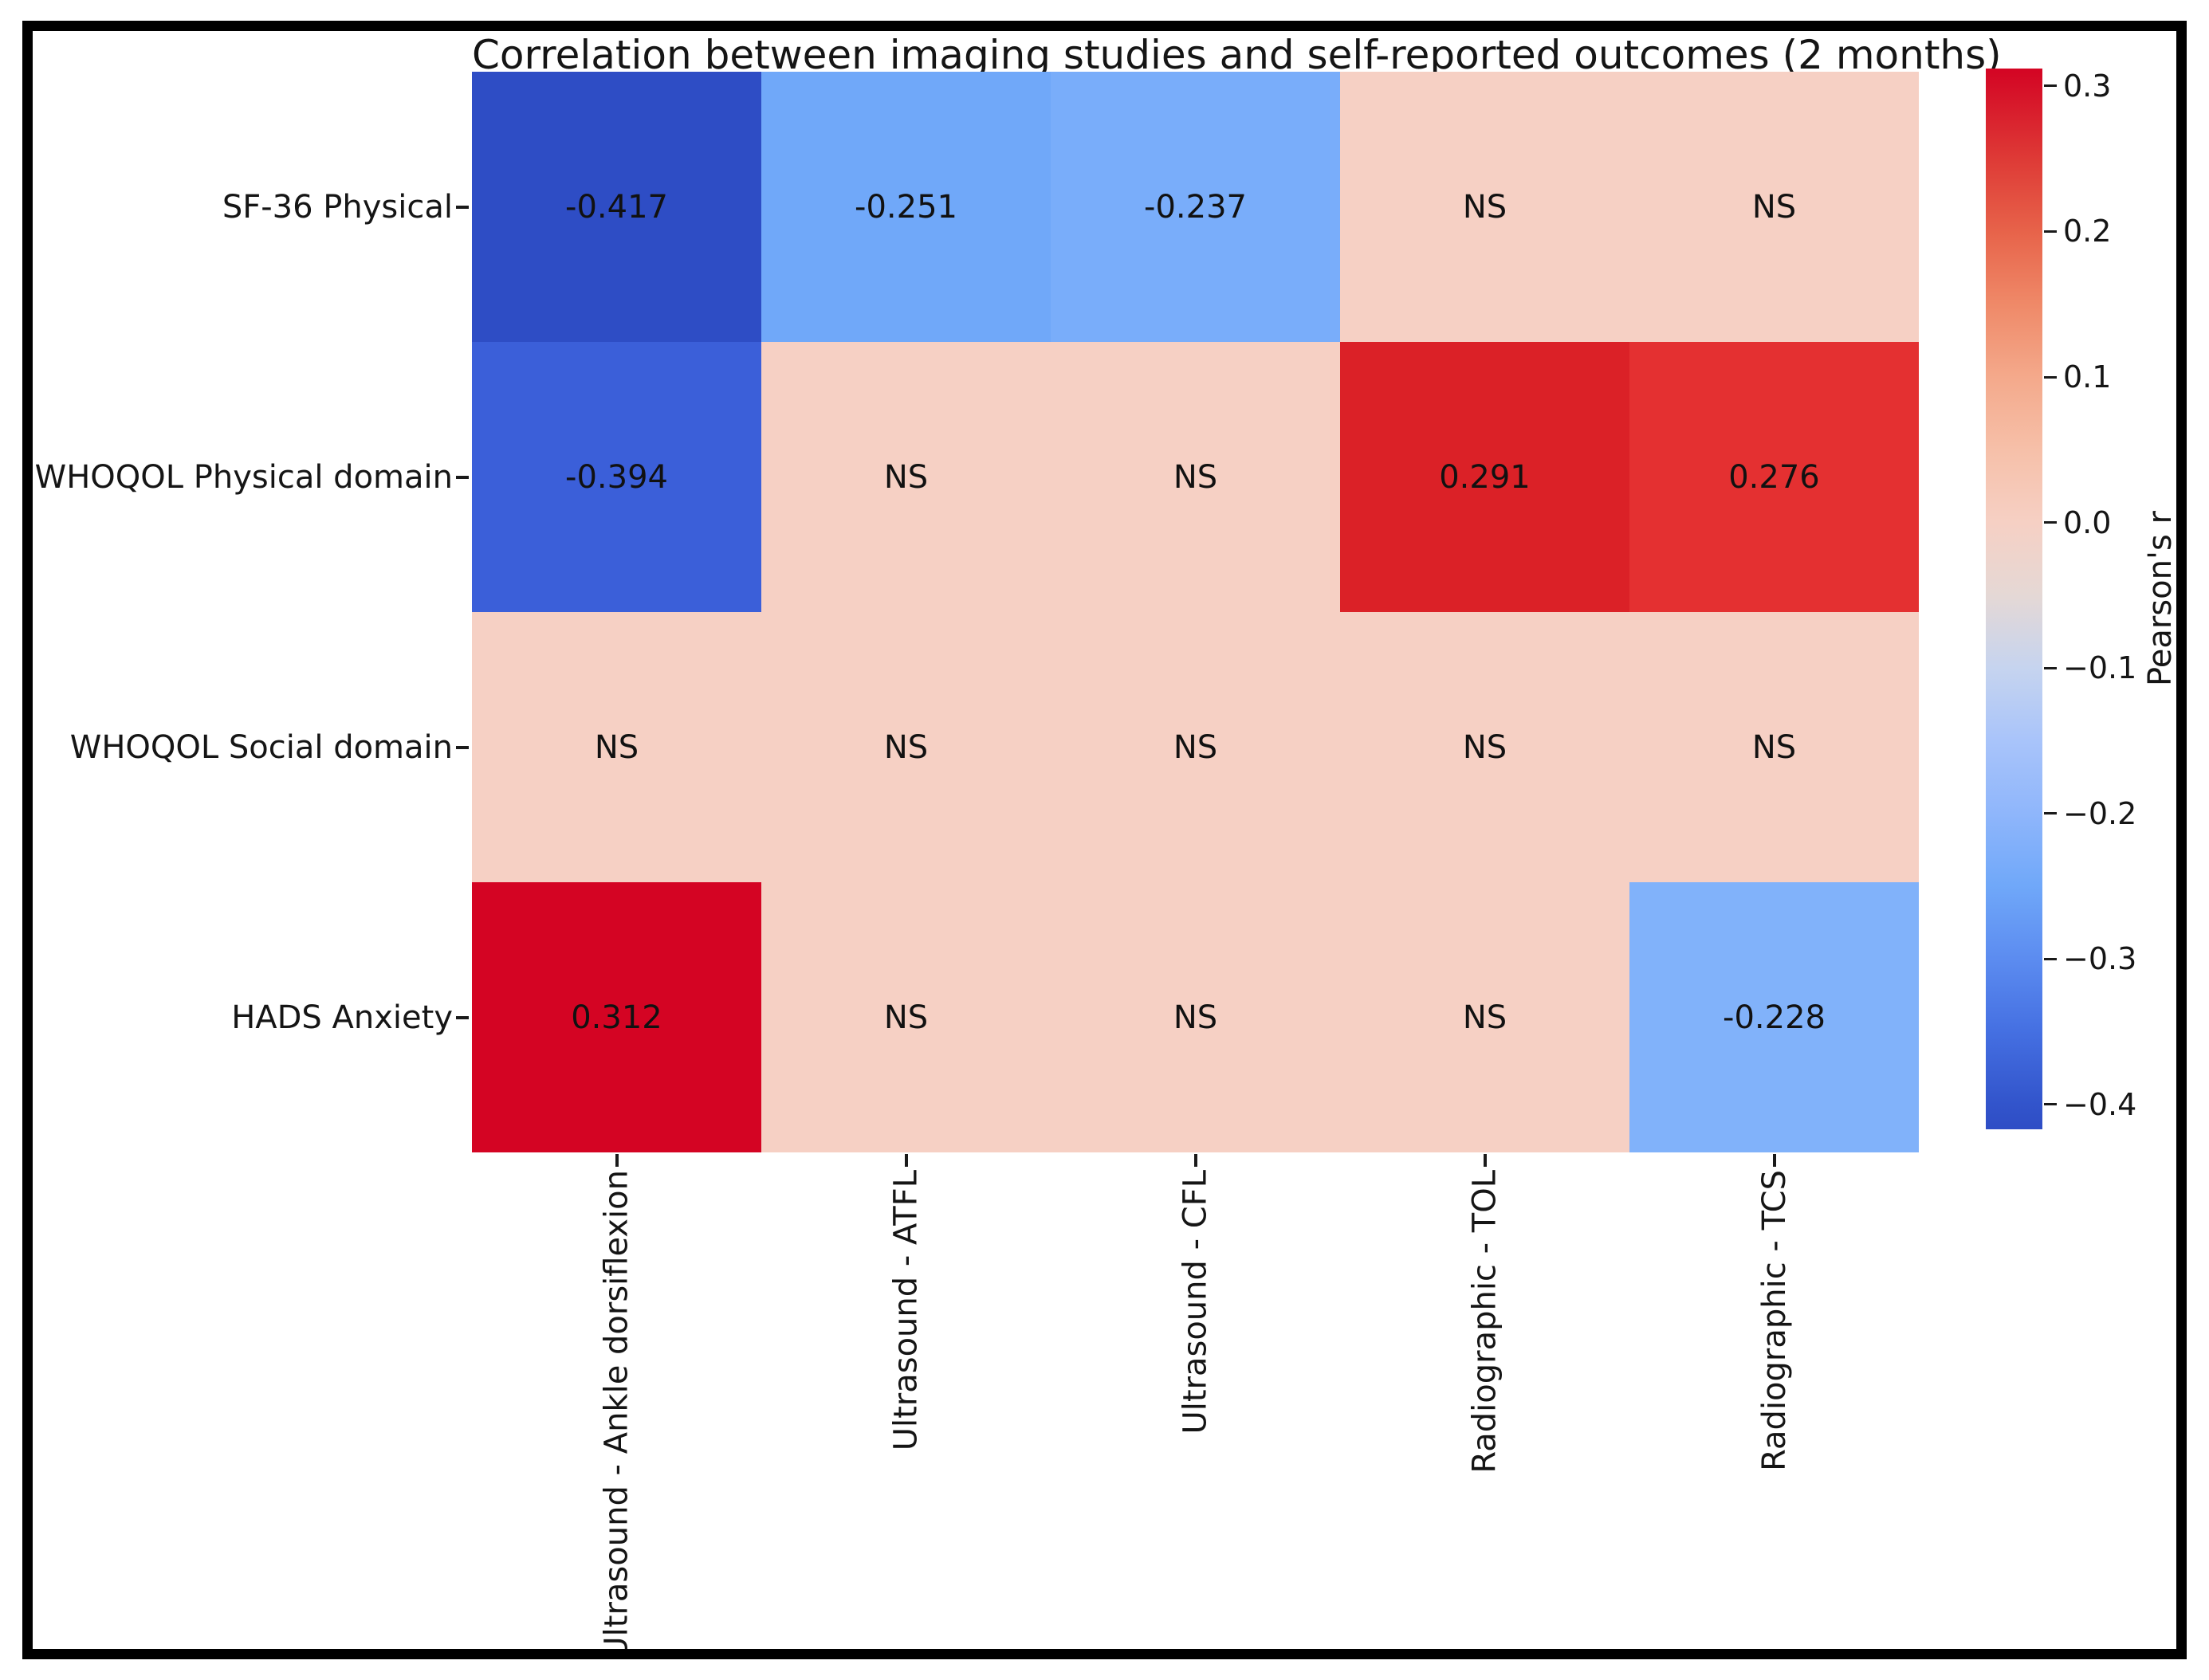 This screenshot has height=1680, width=2209. Describe the element at coordinates (2087, 522) in the screenshot. I see `colorbar-tick-label: 0.0` at that location.